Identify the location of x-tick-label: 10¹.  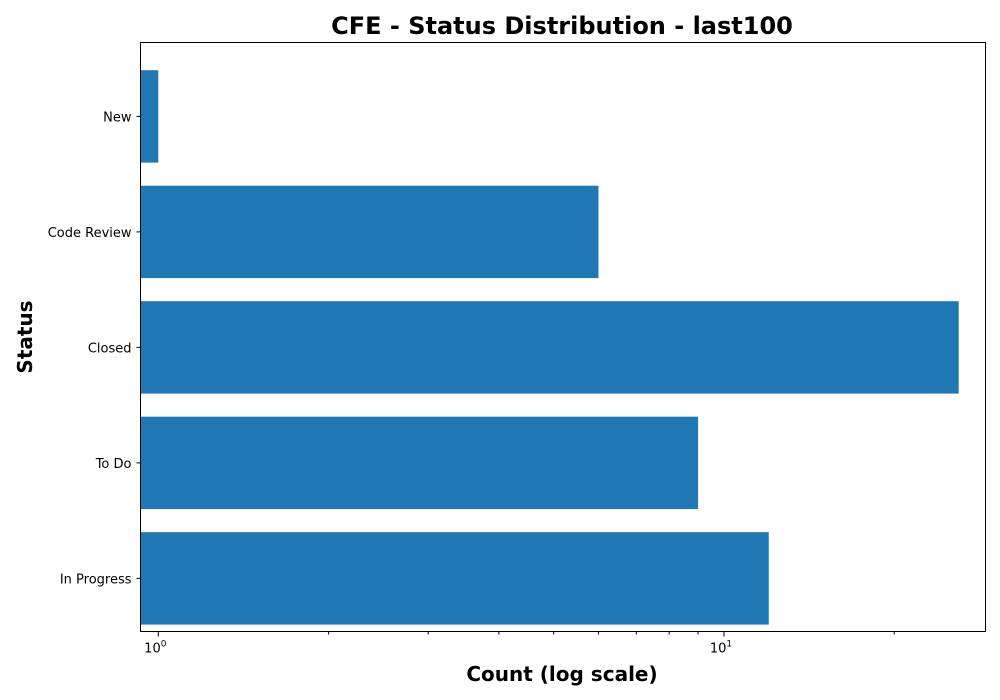
(721, 648).